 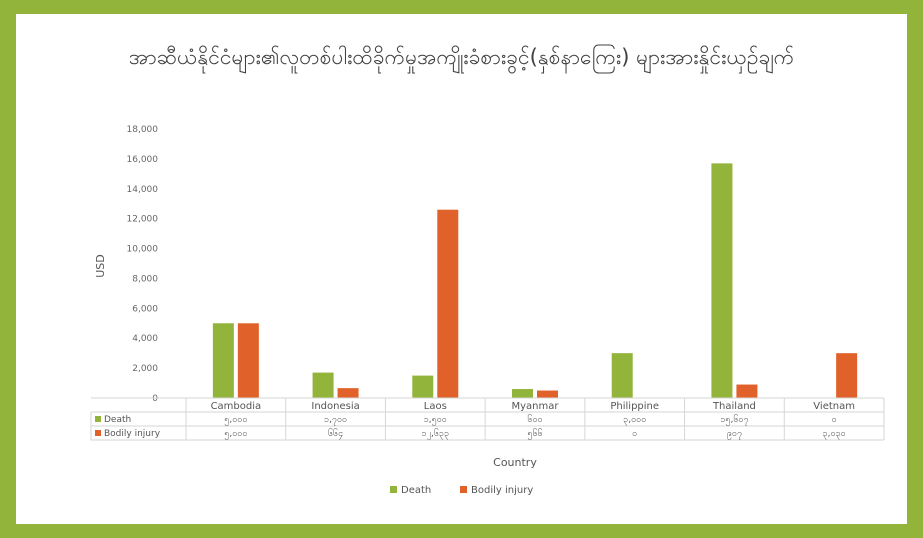 What do you see at coordinates (143, 160) in the screenshot?
I see `y-tick-label: 16,000` at bounding box center [143, 160].